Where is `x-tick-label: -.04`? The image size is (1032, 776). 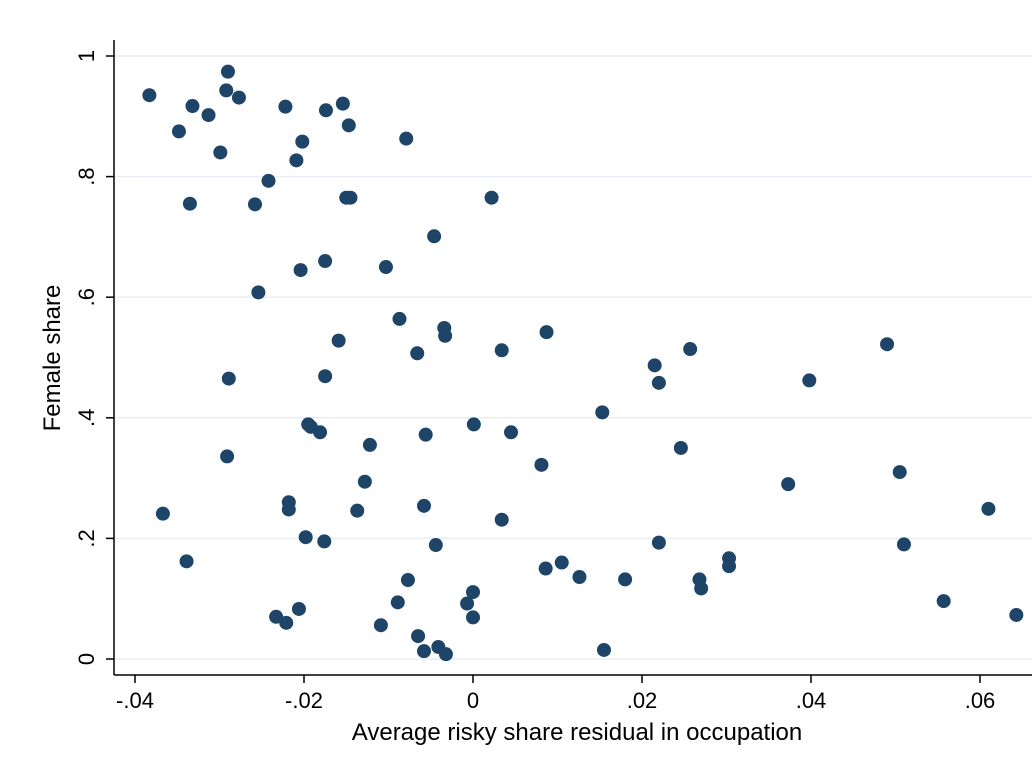 x-tick-label: -.04 is located at coordinates (135, 700).